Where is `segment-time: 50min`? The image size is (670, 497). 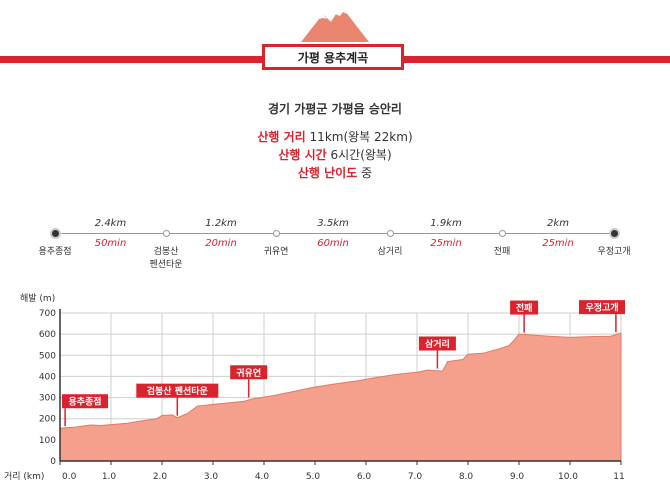
segment-time: 50min is located at coordinates (110, 243).